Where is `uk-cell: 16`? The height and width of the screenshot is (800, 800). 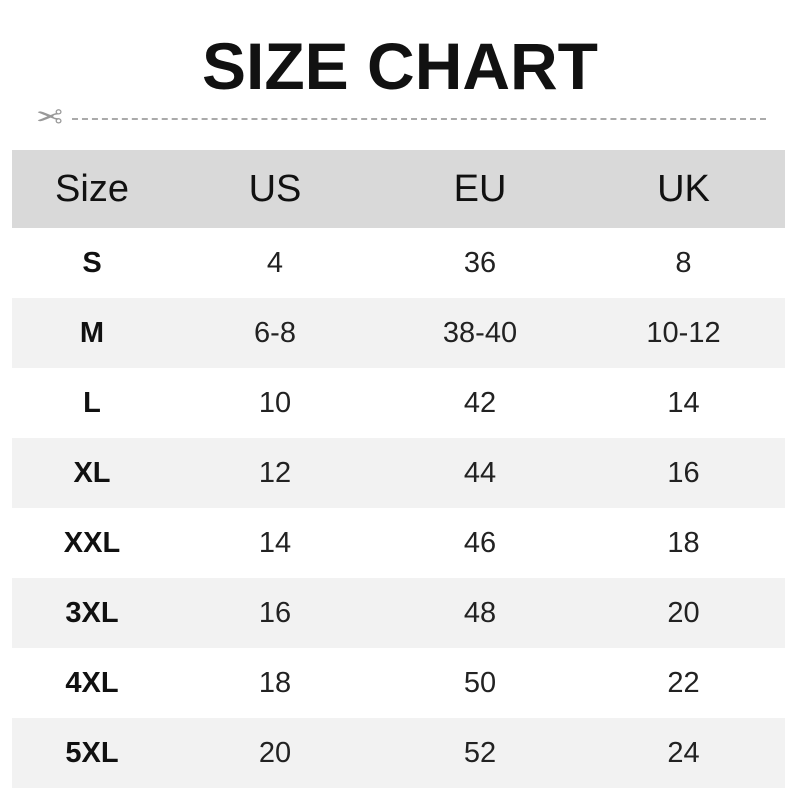 uk-cell: 16 is located at coordinates (683, 473).